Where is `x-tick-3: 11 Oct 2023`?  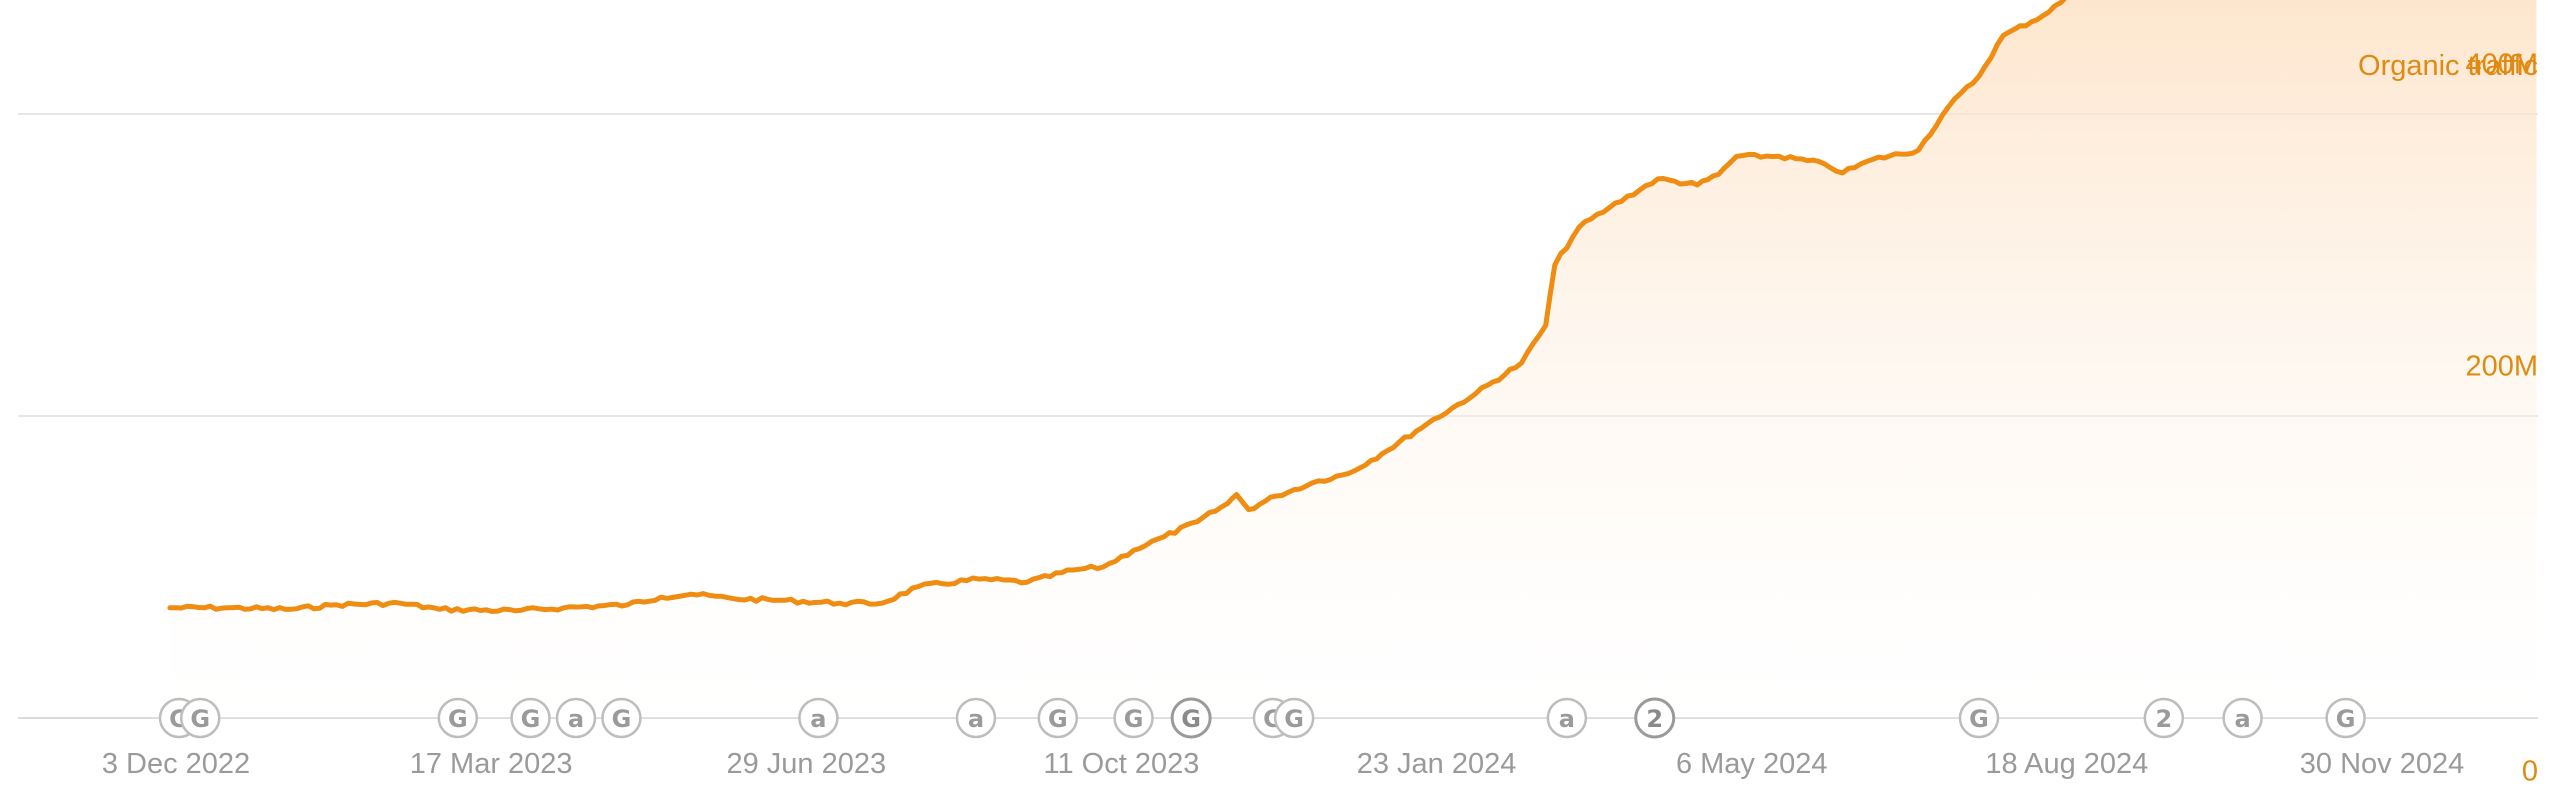 x-tick-3: 11 Oct 2023 is located at coordinates (1121, 764).